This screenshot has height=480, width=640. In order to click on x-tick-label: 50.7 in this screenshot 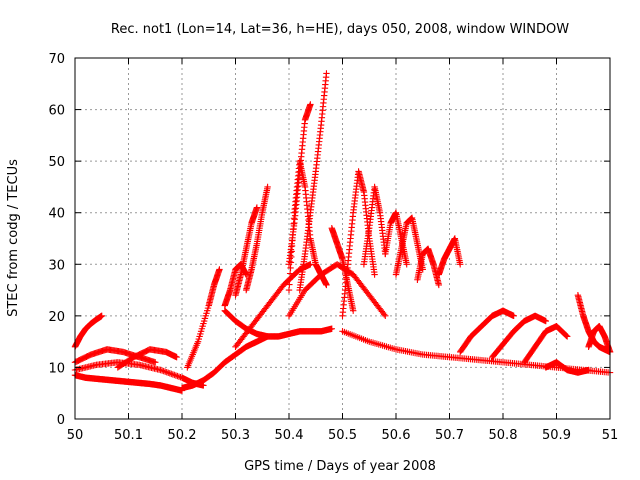, I will do `click(449, 435)`.